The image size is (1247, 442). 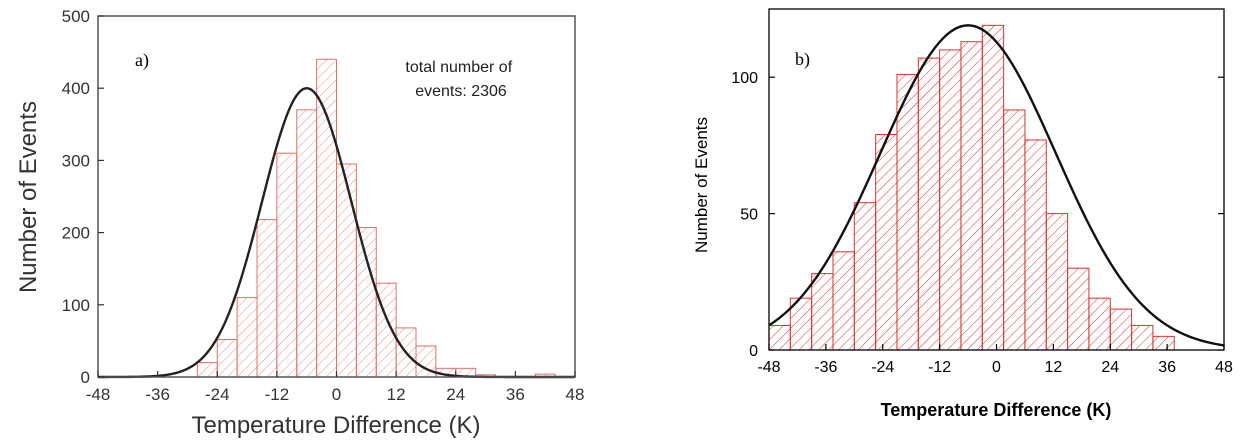 I want to click on panel-a-x-axis-label: Temperature Difference (K), so click(x=335, y=425).